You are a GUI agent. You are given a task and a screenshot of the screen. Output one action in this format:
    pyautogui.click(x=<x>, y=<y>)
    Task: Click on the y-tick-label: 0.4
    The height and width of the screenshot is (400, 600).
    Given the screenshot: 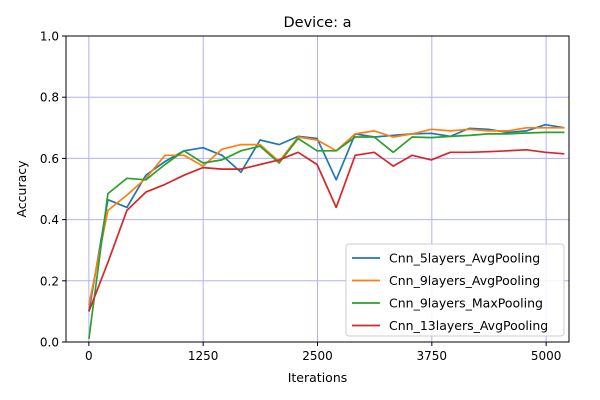 What is the action you would take?
    pyautogui.click(x=49, y=220)
    